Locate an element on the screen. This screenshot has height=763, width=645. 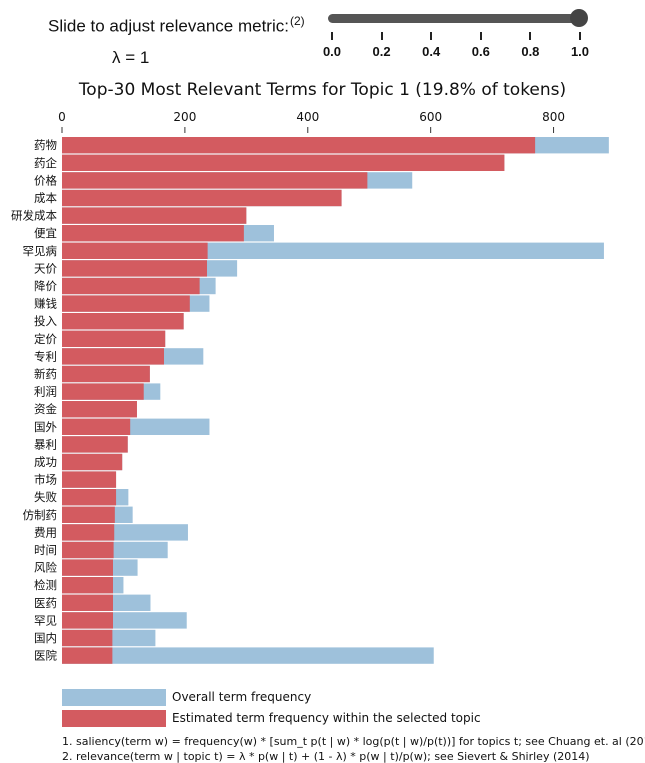
term-label: 赚钱 is located at coordinates (45, 304).